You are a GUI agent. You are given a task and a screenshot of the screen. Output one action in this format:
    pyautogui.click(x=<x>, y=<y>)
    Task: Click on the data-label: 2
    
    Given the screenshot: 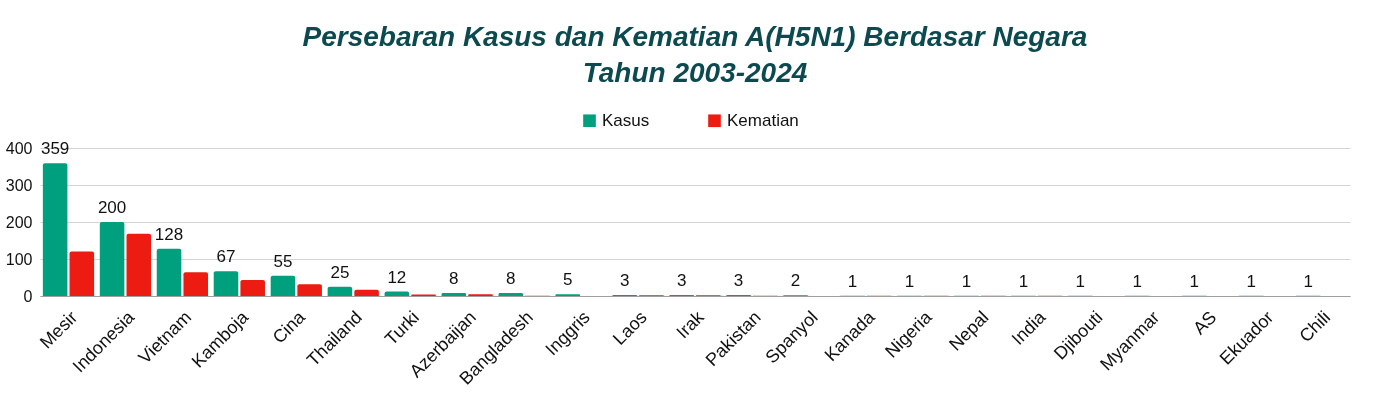 What is the action you would take?
    pyautogui.click(x=795, y=281)
    